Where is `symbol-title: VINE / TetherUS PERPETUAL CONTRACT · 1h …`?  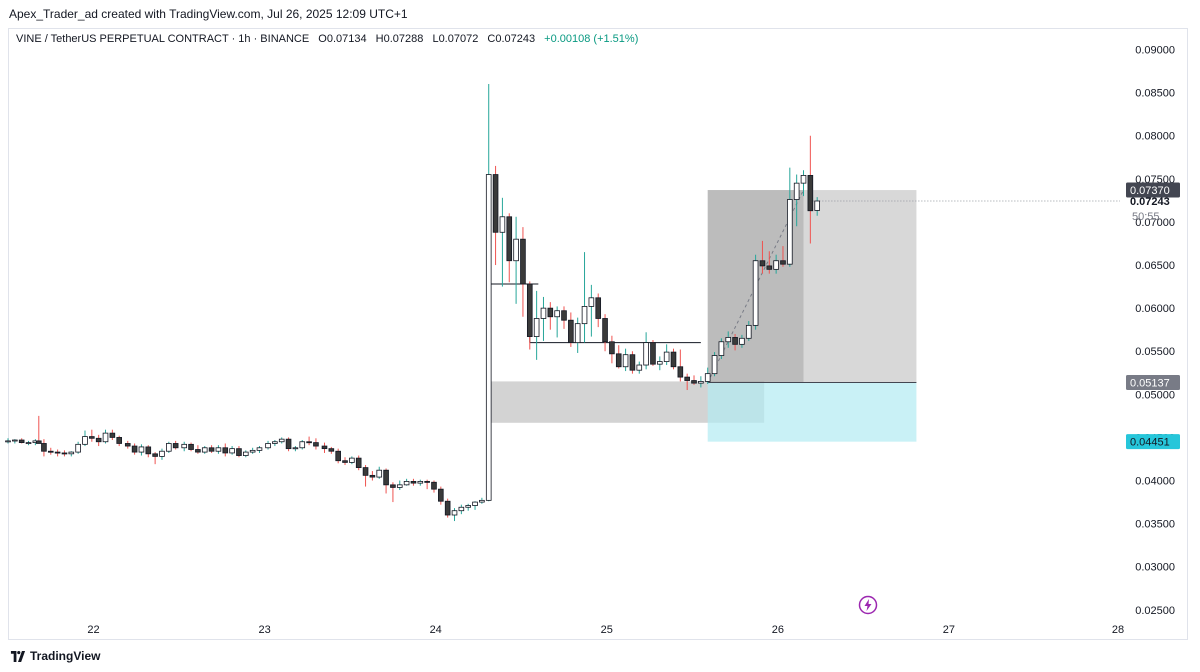
symbol-title: VINE / TetherUS PERPETUAL CONTRACT · 1h … is located at coordinates (163, 39).